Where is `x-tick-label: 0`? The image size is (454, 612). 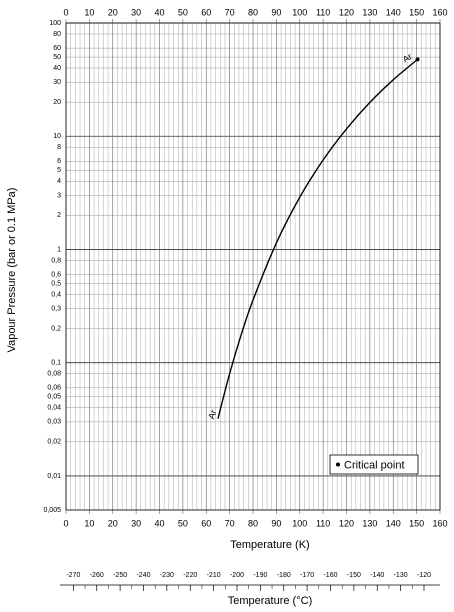
x-tick-label: 0 is located at coordinates (65, 523).